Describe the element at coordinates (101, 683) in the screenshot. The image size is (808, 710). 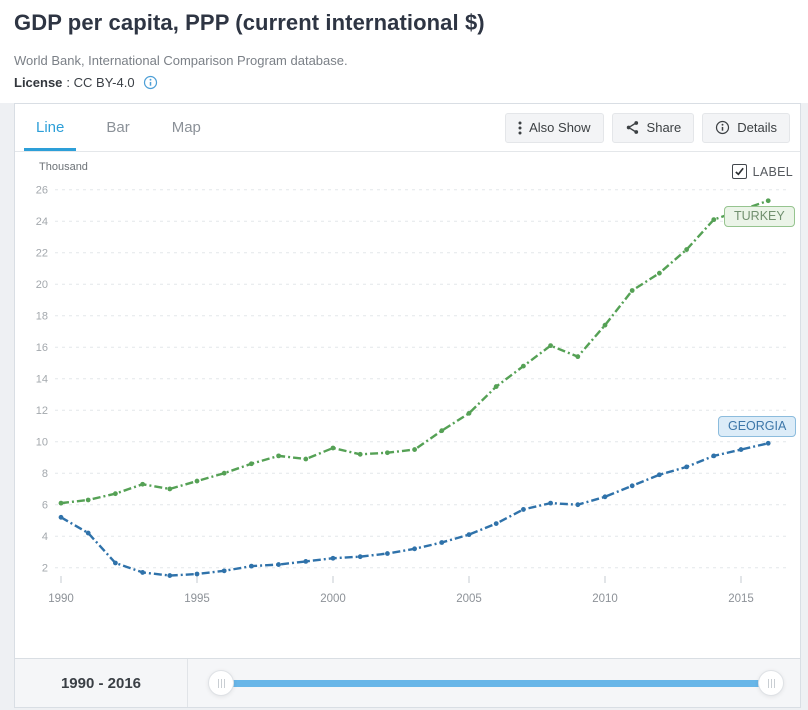
I see `range-label: 1990 - 2016` at that location.